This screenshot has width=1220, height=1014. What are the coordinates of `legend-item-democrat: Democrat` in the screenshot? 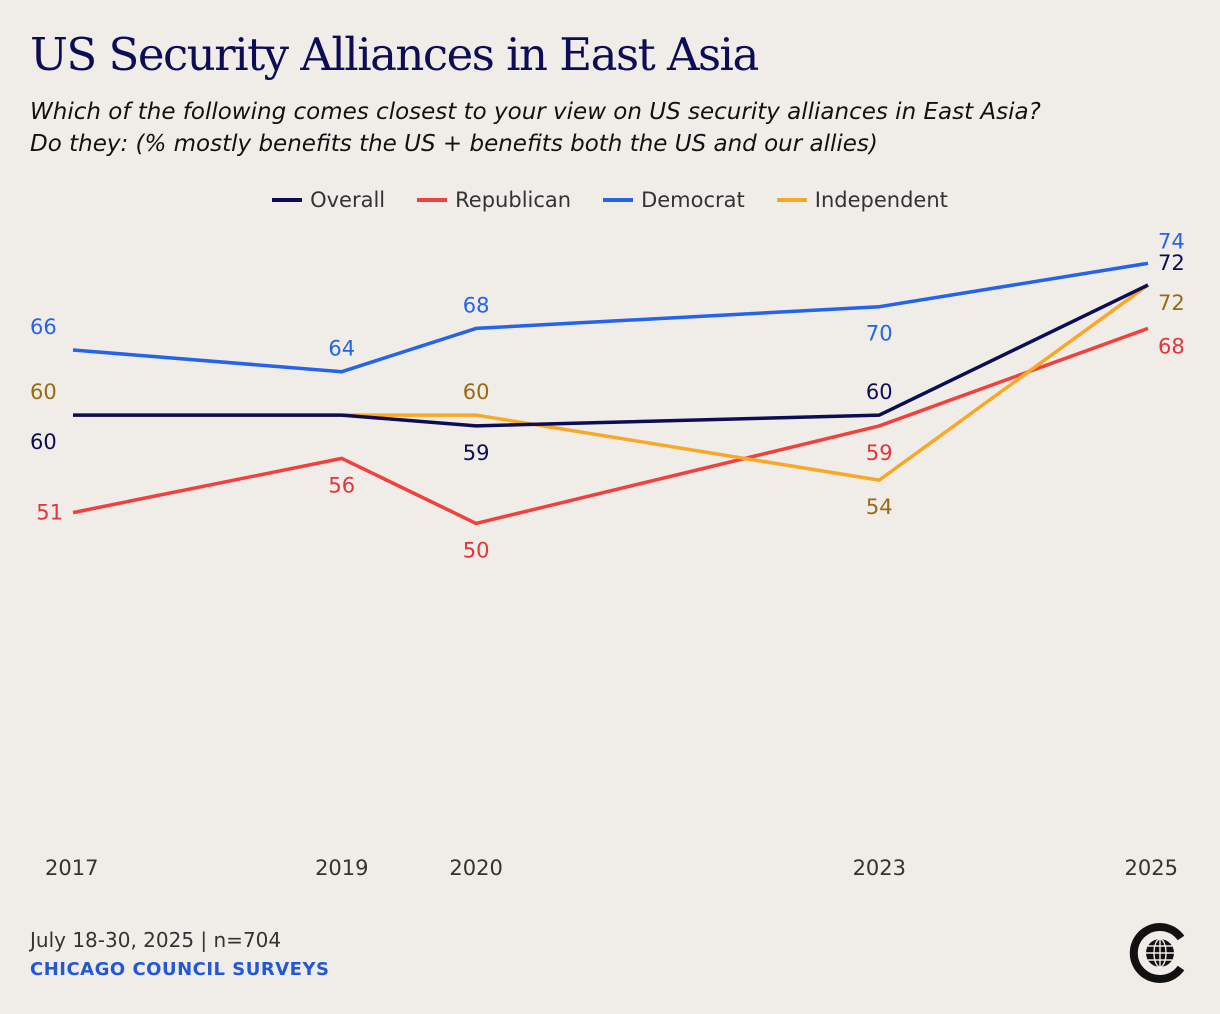 It's located at (674, 200).